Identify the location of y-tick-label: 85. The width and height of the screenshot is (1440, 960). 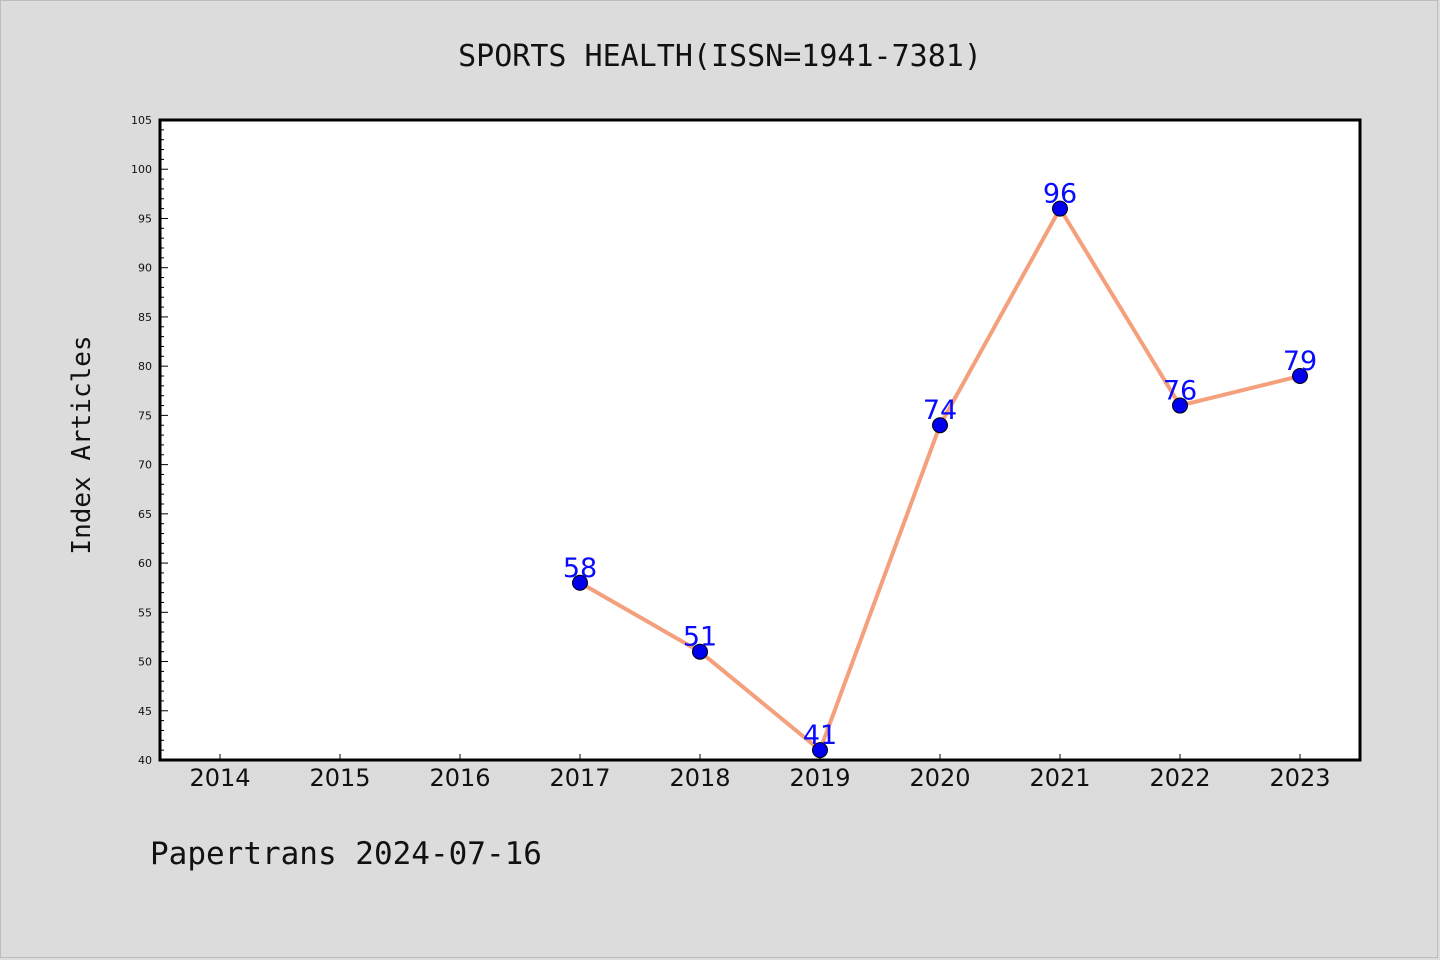
(145, 317).